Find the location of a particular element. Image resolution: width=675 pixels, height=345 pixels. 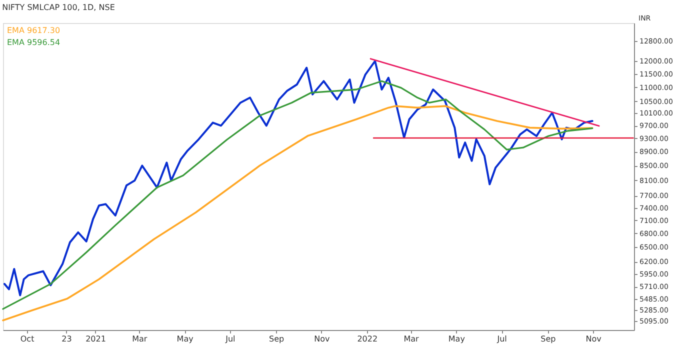

x-tick-label: 2021 is located at coordinates (96, 339).